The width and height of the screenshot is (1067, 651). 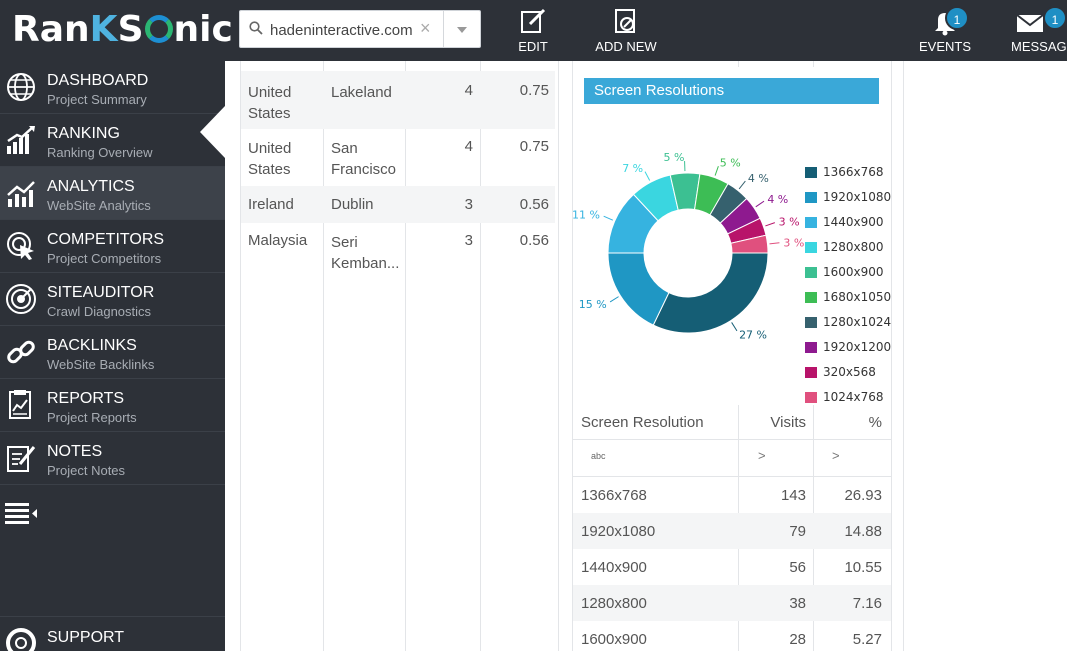 I want to click on filter-divider, so click(x=732, y=476).